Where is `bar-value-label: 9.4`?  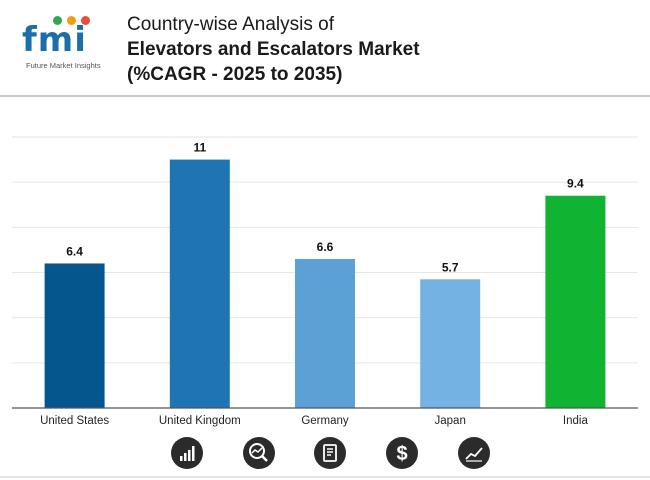
bar-value-label: 9.4 is located at coordinates (575, 184).